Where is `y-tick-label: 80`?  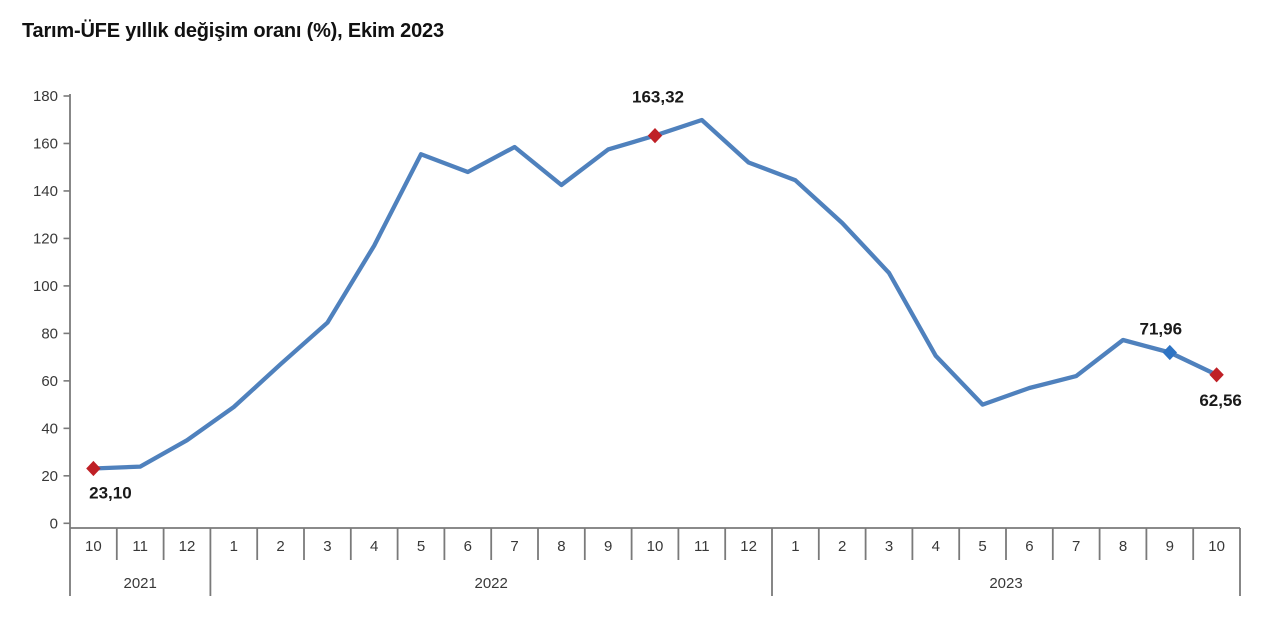
y-tick-label: 80 is located at coordinates (49, 333).